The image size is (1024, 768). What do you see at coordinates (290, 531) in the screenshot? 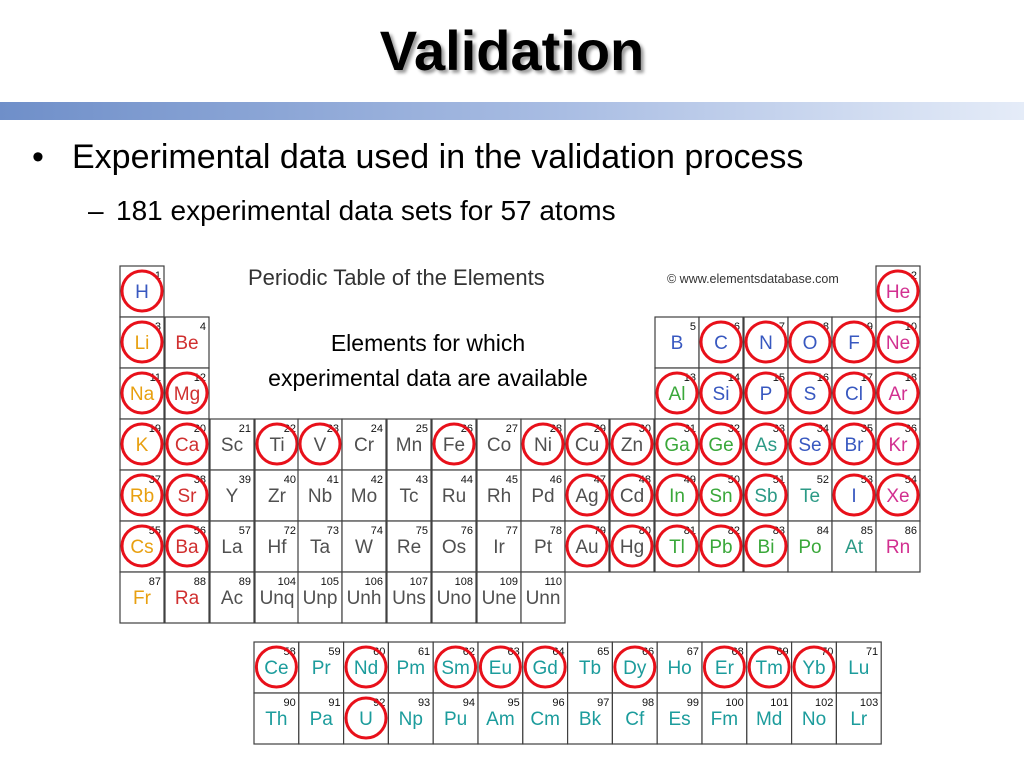
I see `atomic-number: 72` at bounding box center [290, 531].